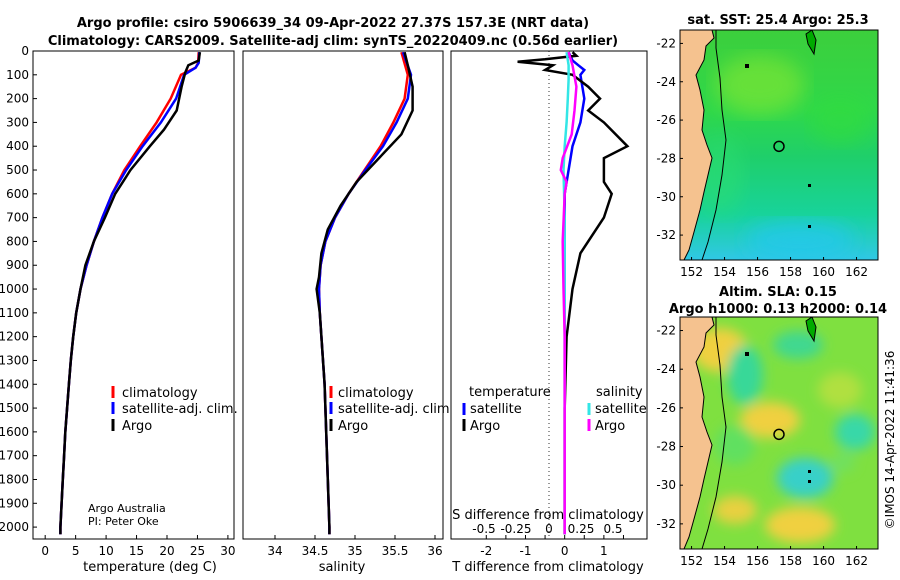 This screenshot has height=580, width=900. Describe the element at coordinates (342, 567) in the screenshot. I see `salinity-axis-label: salinity` at that location.